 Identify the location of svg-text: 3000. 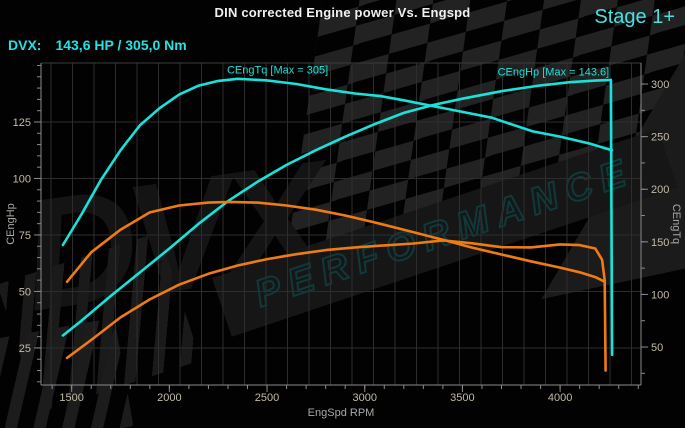
(364, 398).